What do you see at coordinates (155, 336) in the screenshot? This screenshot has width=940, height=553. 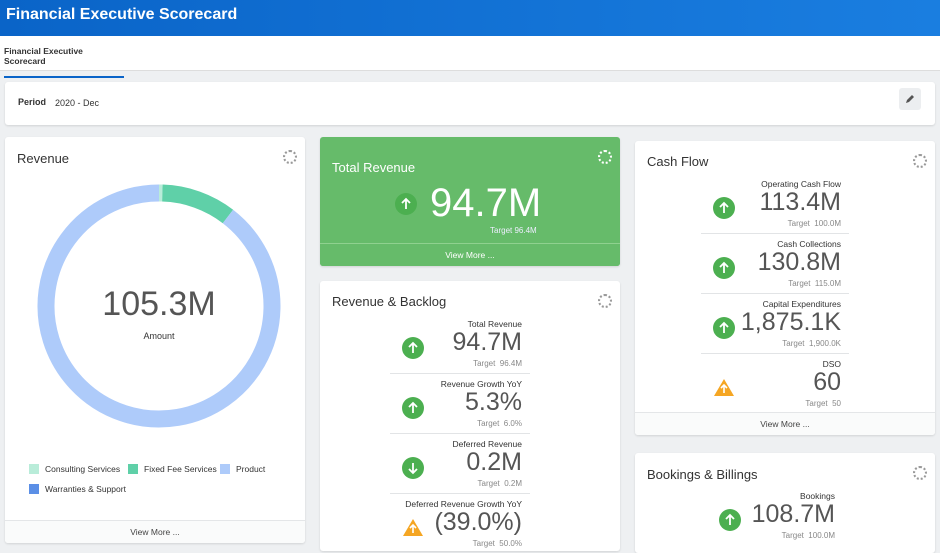 I see `donut-total-label: Amount` at bounding box center [155, 336].